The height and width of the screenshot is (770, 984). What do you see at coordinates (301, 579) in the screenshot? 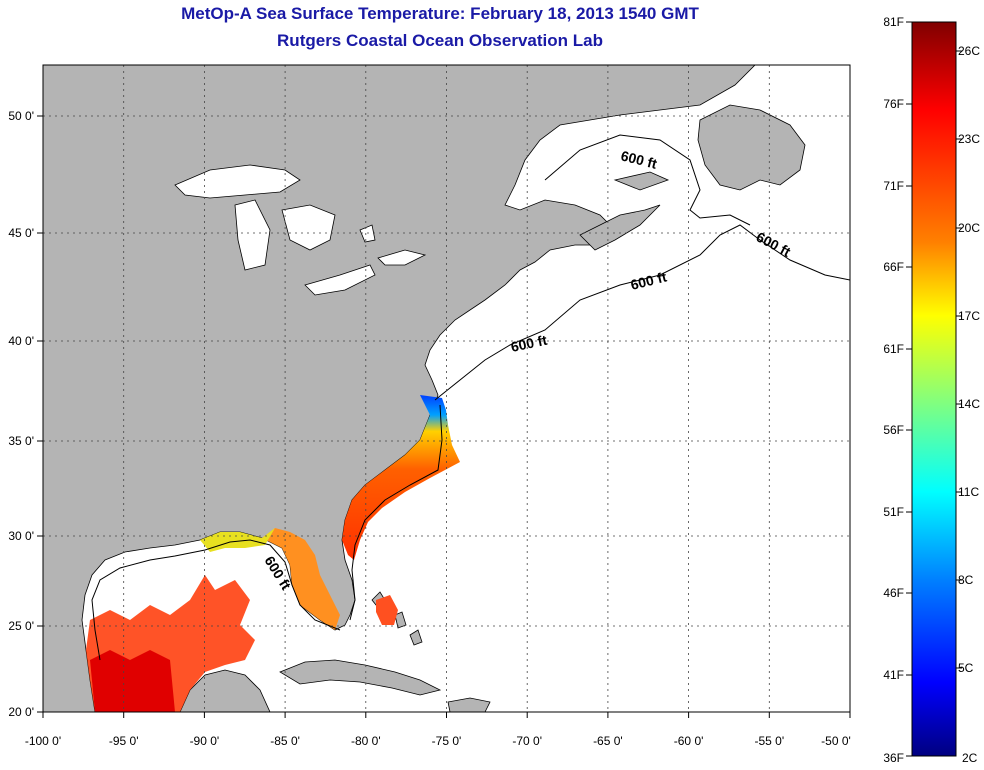
I see `sst-florida-shelf` at bounding box center [301, 579].